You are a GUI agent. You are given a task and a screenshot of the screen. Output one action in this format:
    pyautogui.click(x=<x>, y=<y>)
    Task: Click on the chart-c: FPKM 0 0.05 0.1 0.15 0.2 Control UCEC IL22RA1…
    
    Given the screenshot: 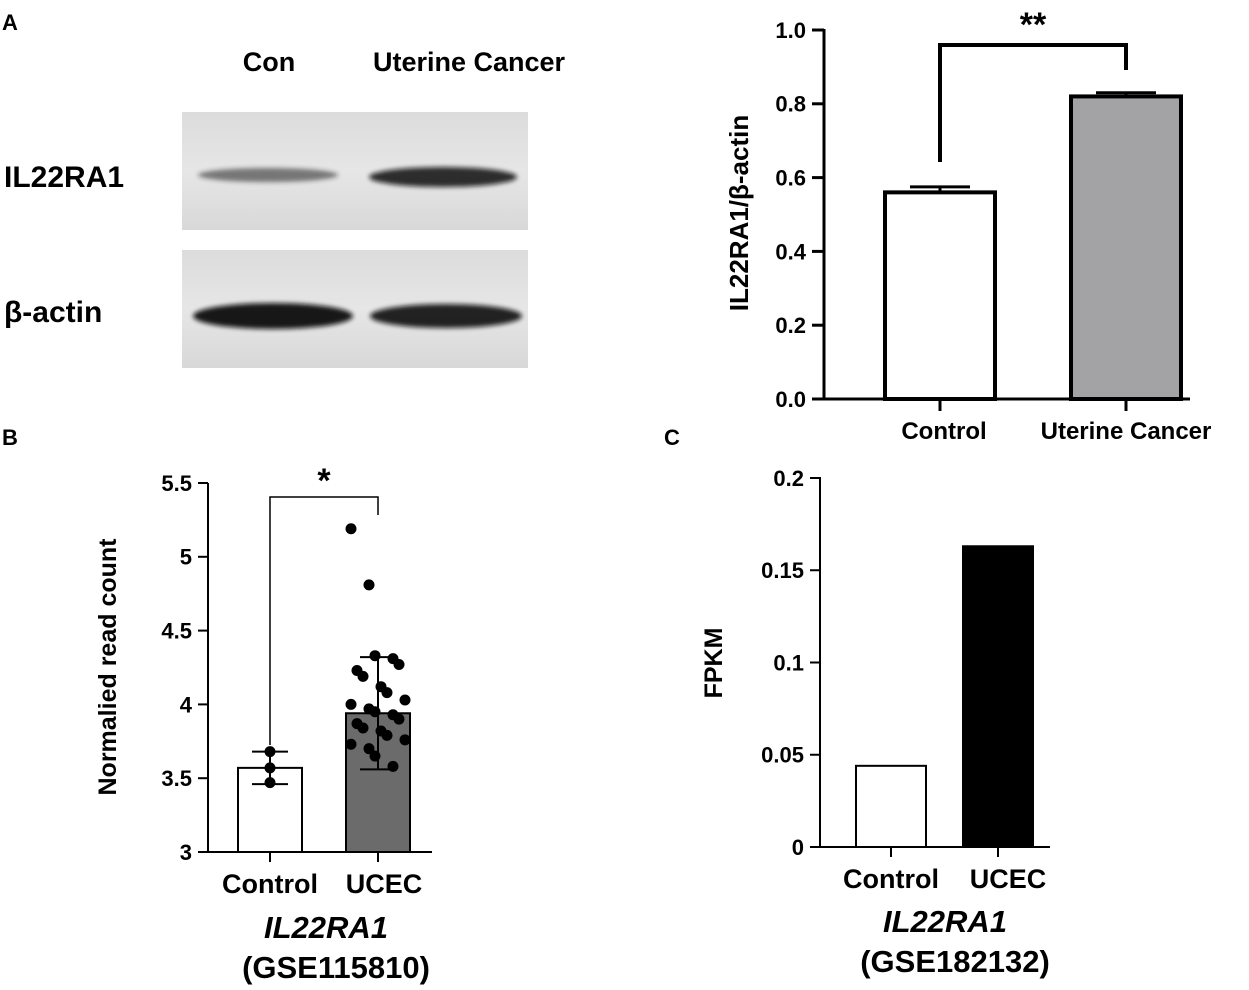 What is the action you would take?
    pyautogui.click(x=875, y=722)
    